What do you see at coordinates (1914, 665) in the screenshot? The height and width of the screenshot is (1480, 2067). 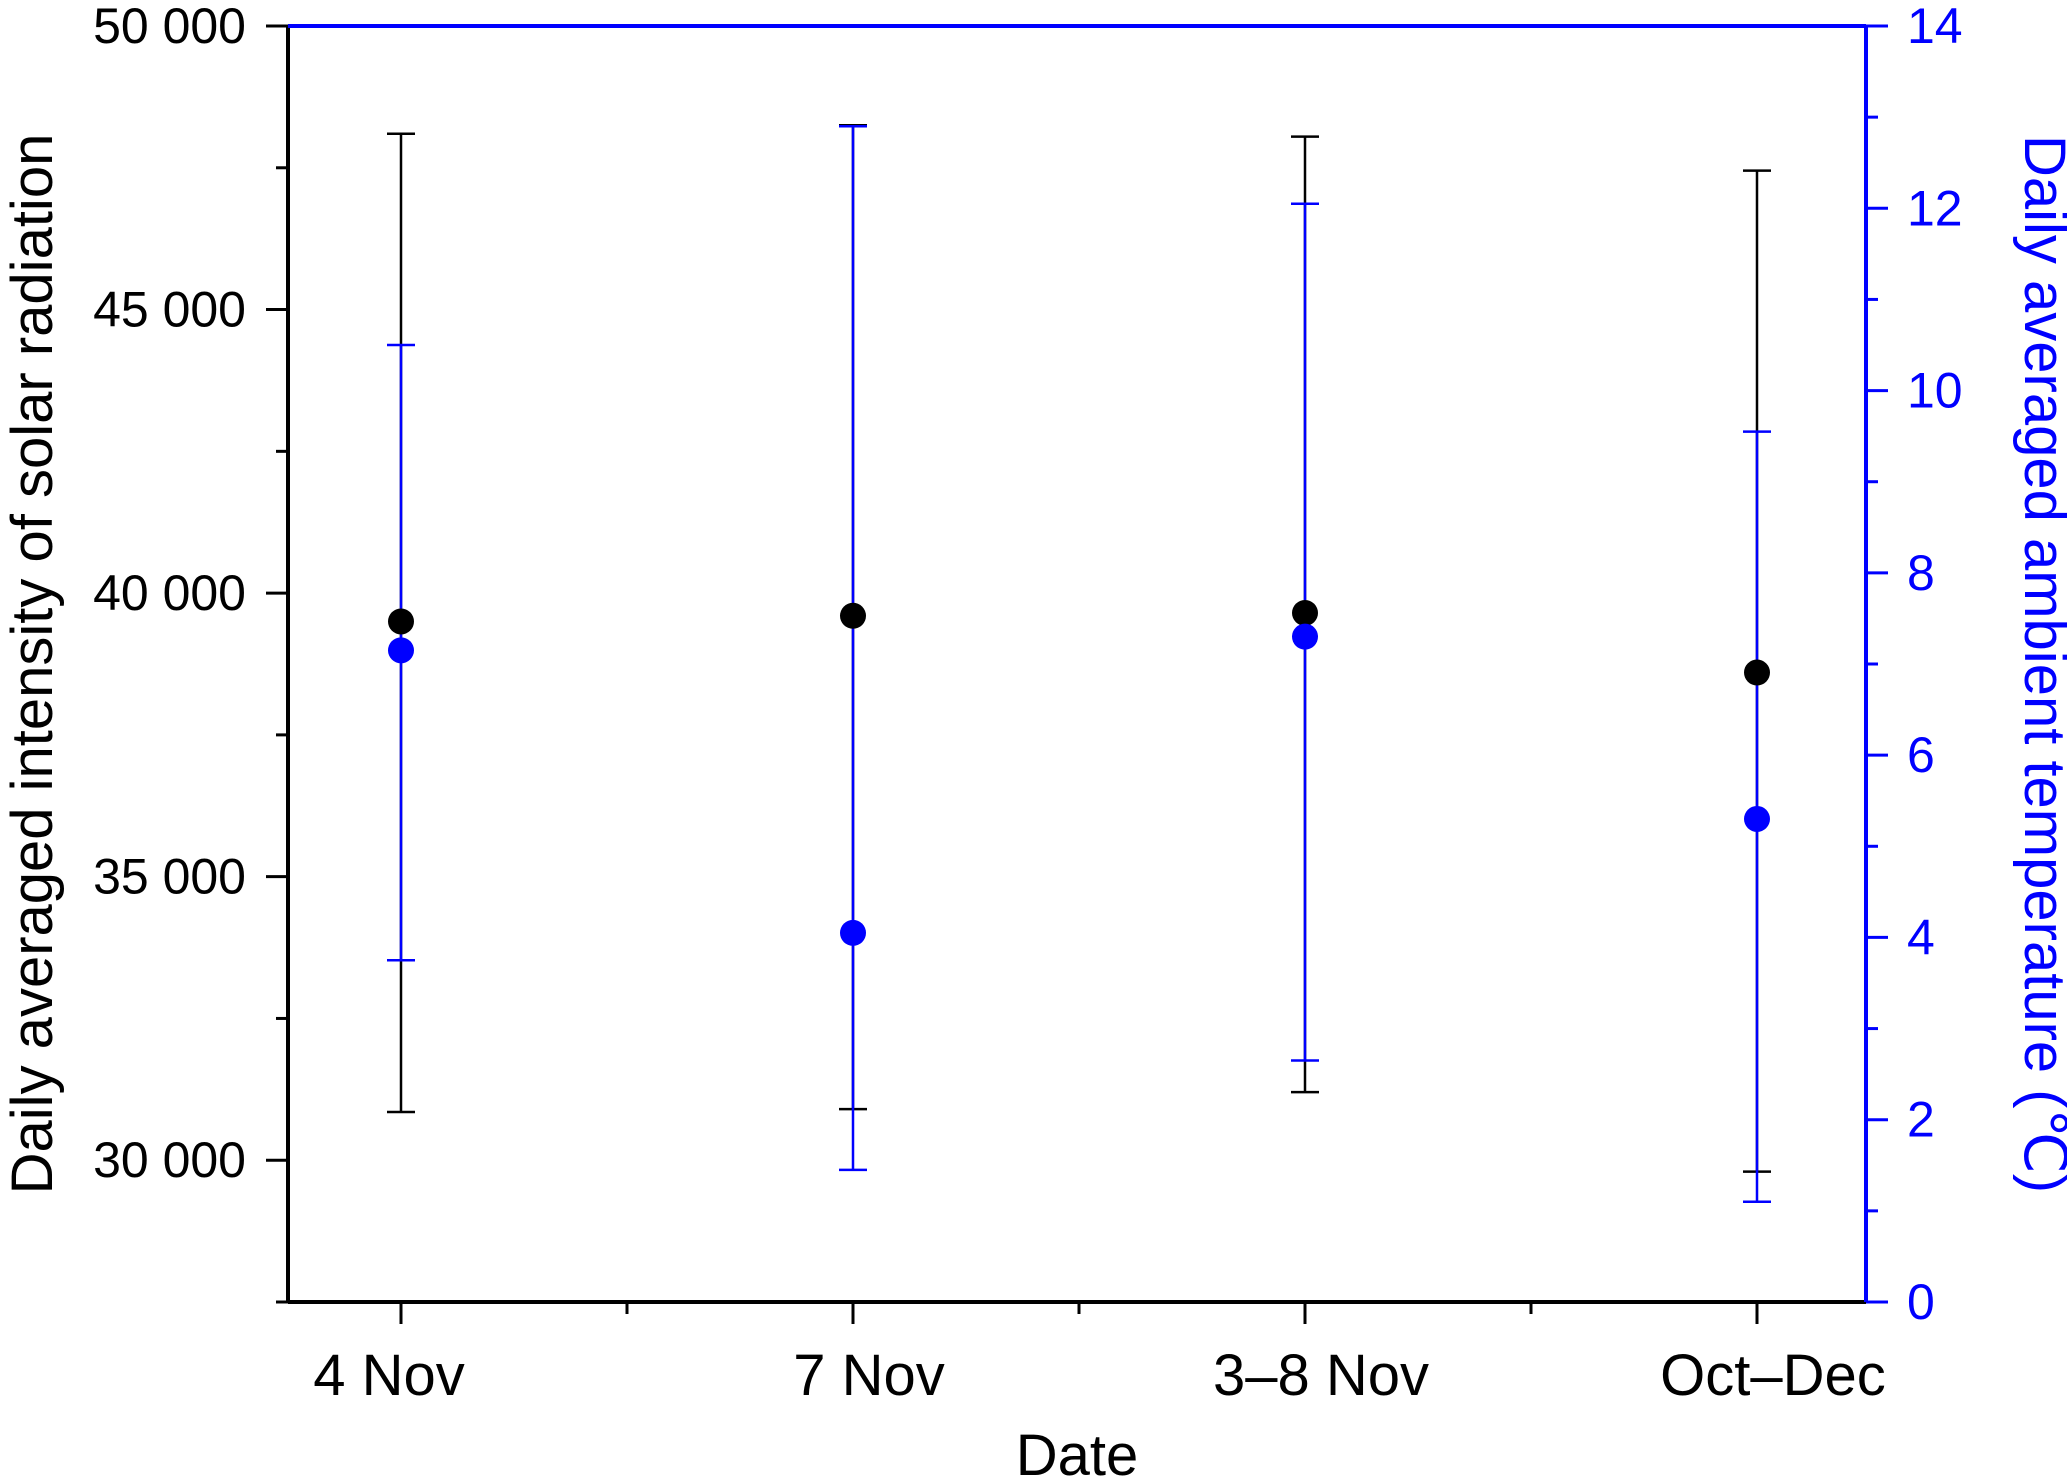 I see `right-axis-ticks: 0 2 4 6 8 10 12 14` at bounding box center [1914, 665].